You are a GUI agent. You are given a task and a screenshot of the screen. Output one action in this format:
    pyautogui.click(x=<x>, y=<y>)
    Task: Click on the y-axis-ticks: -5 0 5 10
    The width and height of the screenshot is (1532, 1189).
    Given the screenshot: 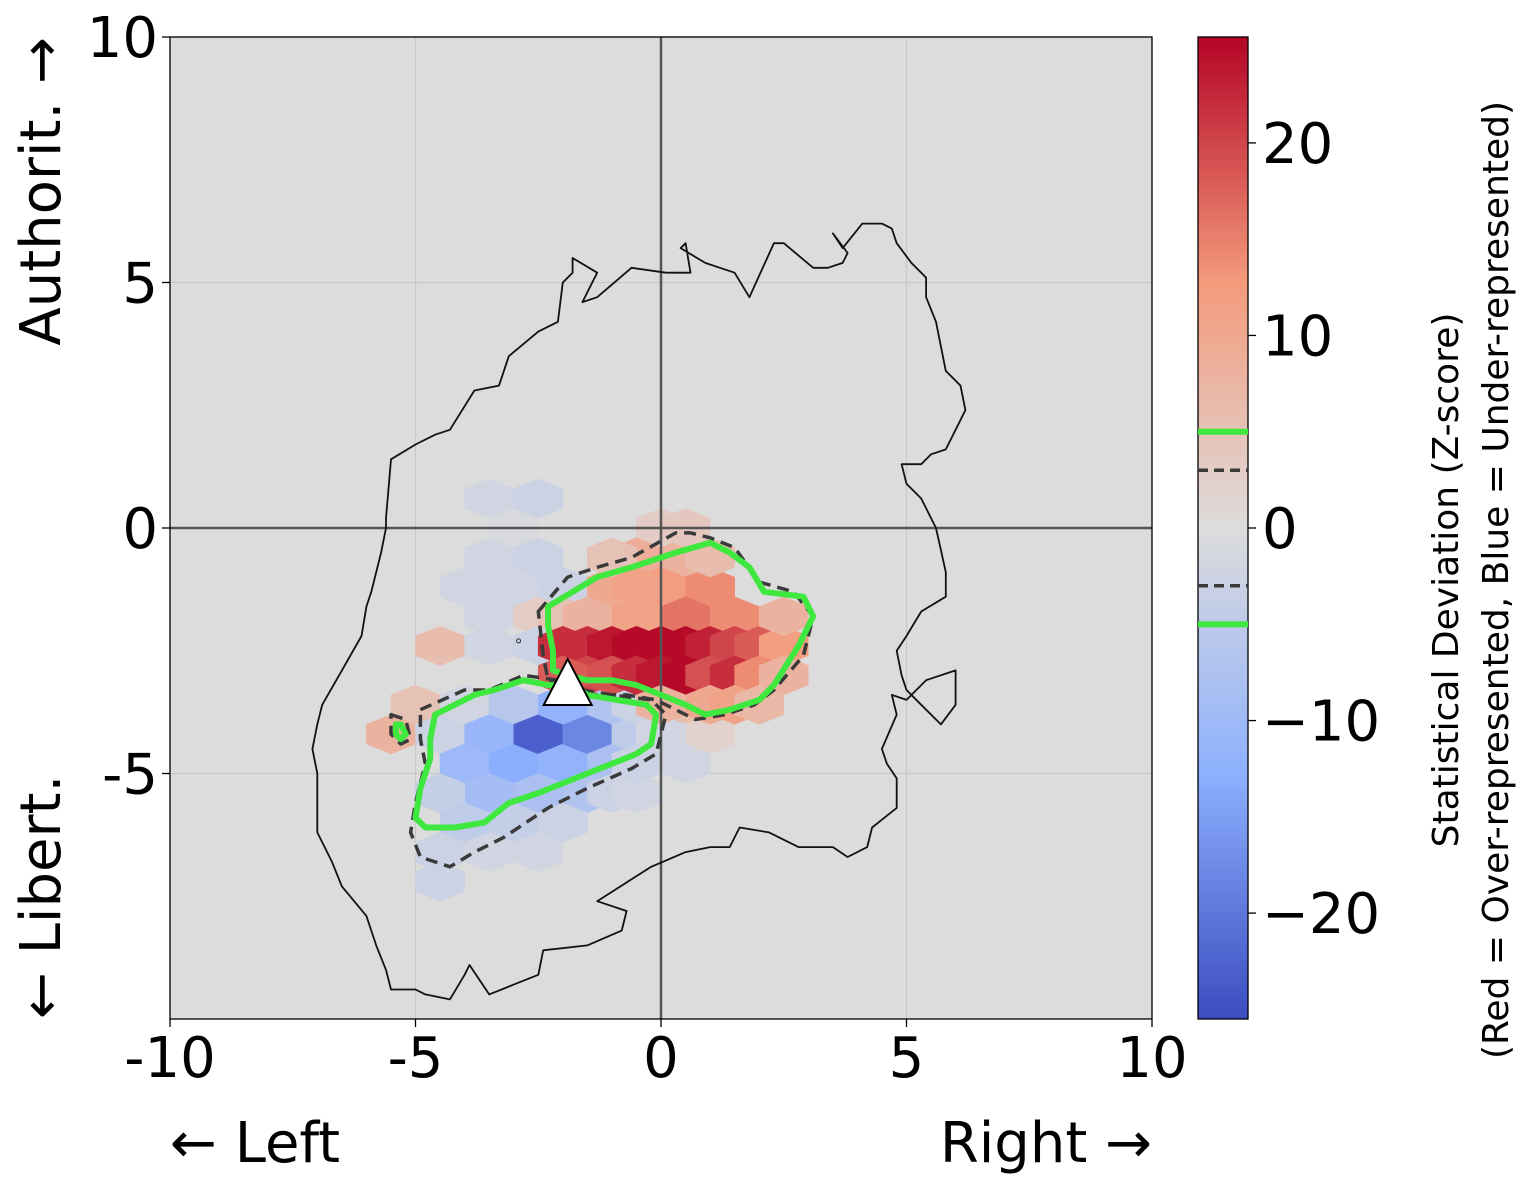 What is the action you would take?
    pyautogui.click(x=128, y=407)
    